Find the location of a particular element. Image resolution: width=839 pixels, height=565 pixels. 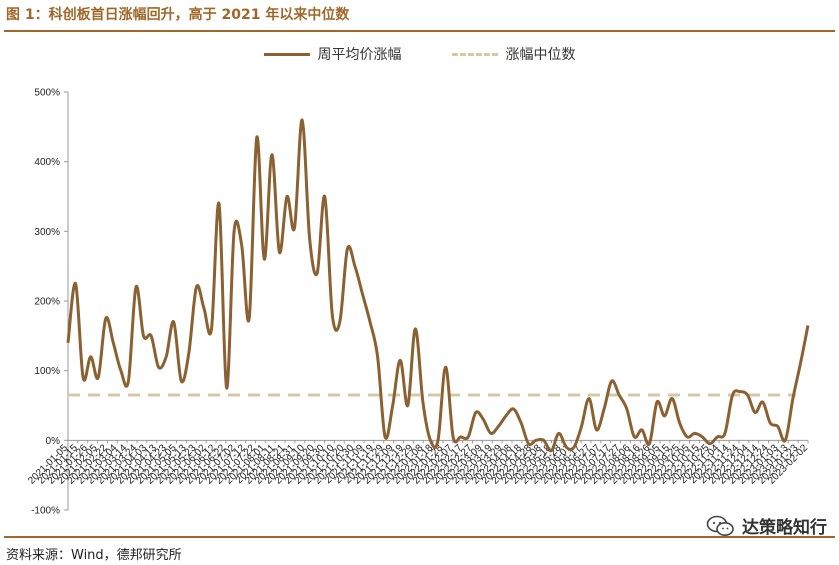

watermark: 达策略知行 is located at coordinates (766, 525).